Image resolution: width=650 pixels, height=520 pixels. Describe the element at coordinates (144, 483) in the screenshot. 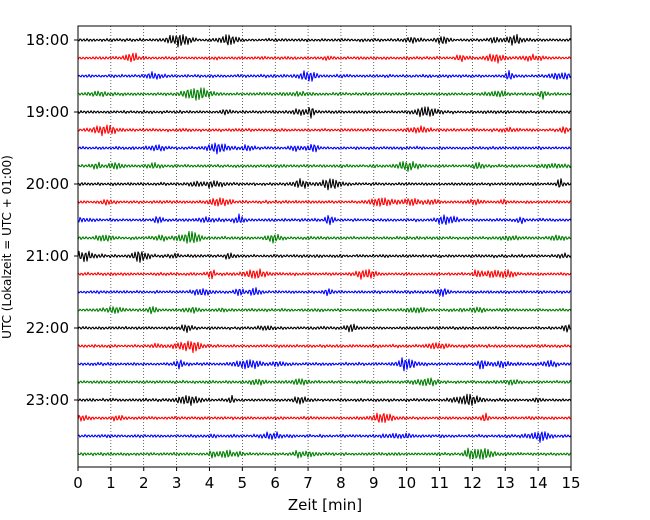

I see `x-tick-label: 2` at that location.